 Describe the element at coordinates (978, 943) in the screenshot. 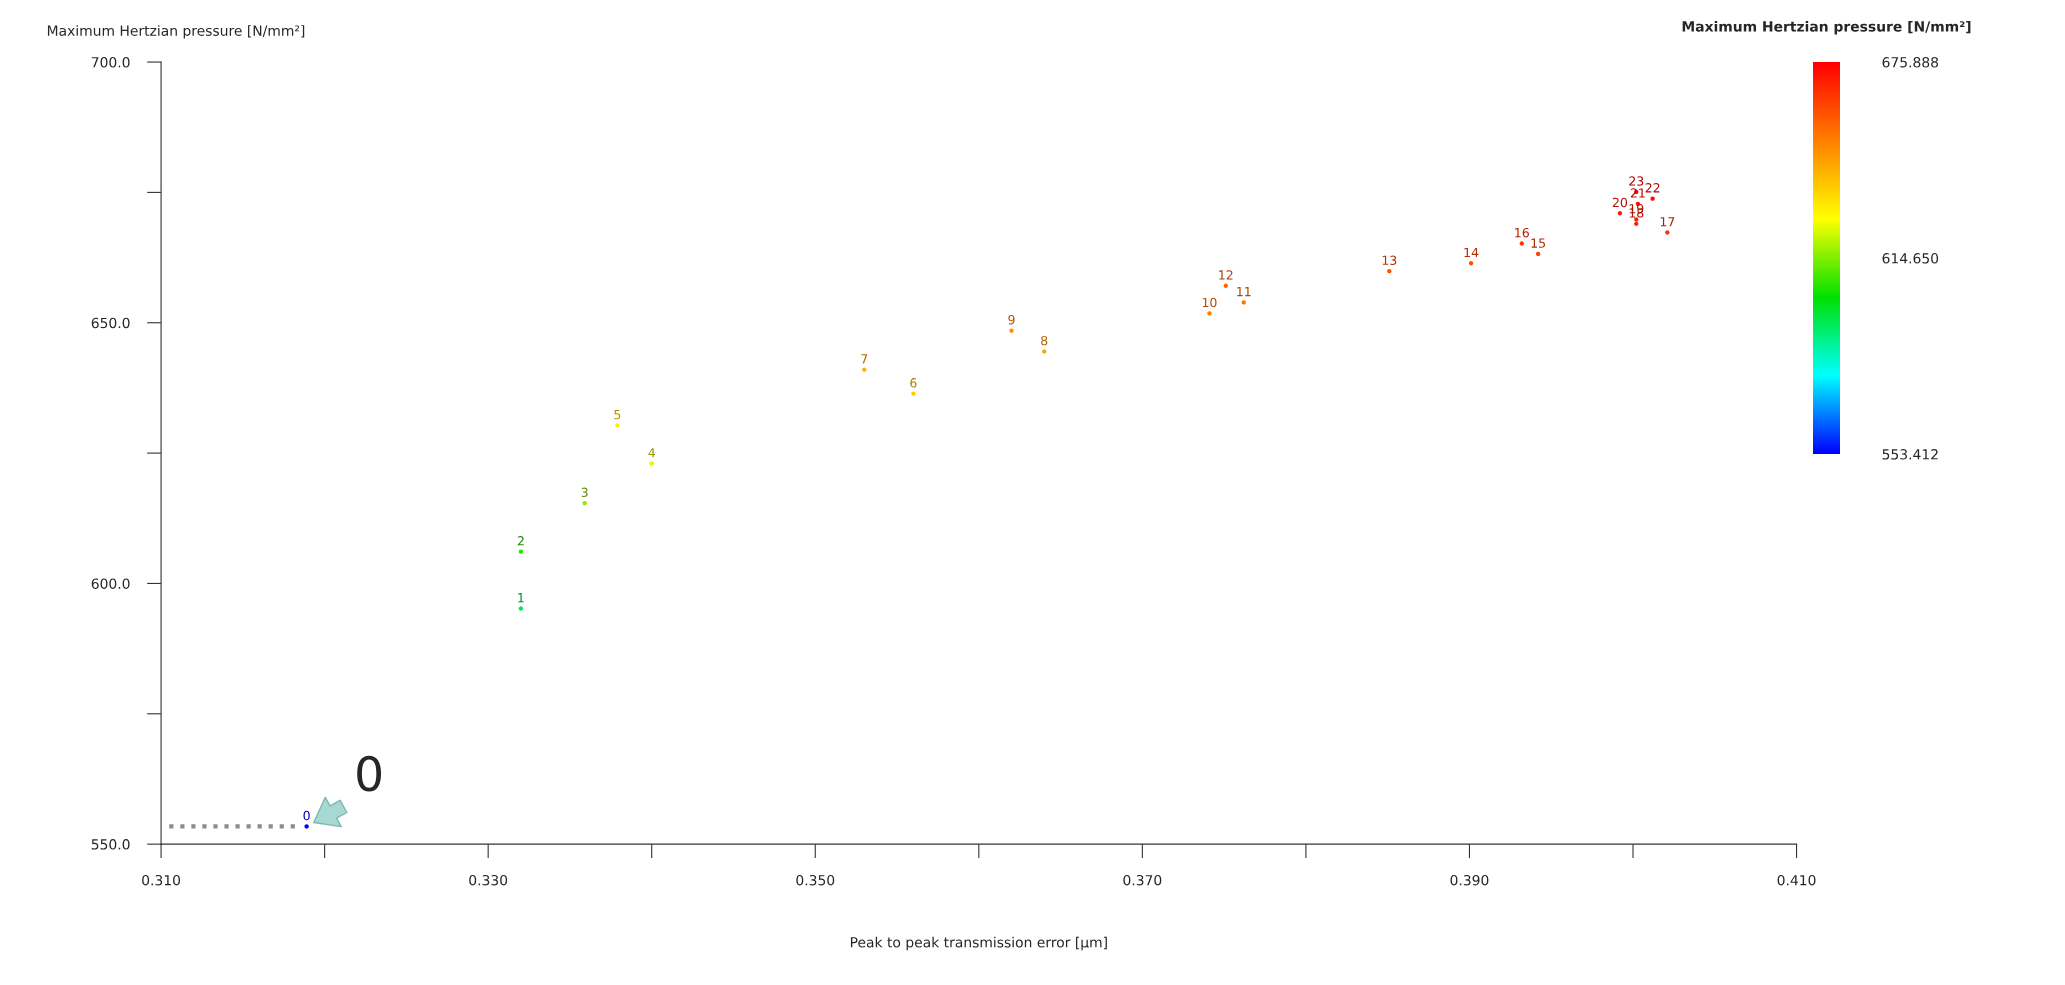

I see `x-axis-title: Peak to peak transmission error [µm]` at that location.